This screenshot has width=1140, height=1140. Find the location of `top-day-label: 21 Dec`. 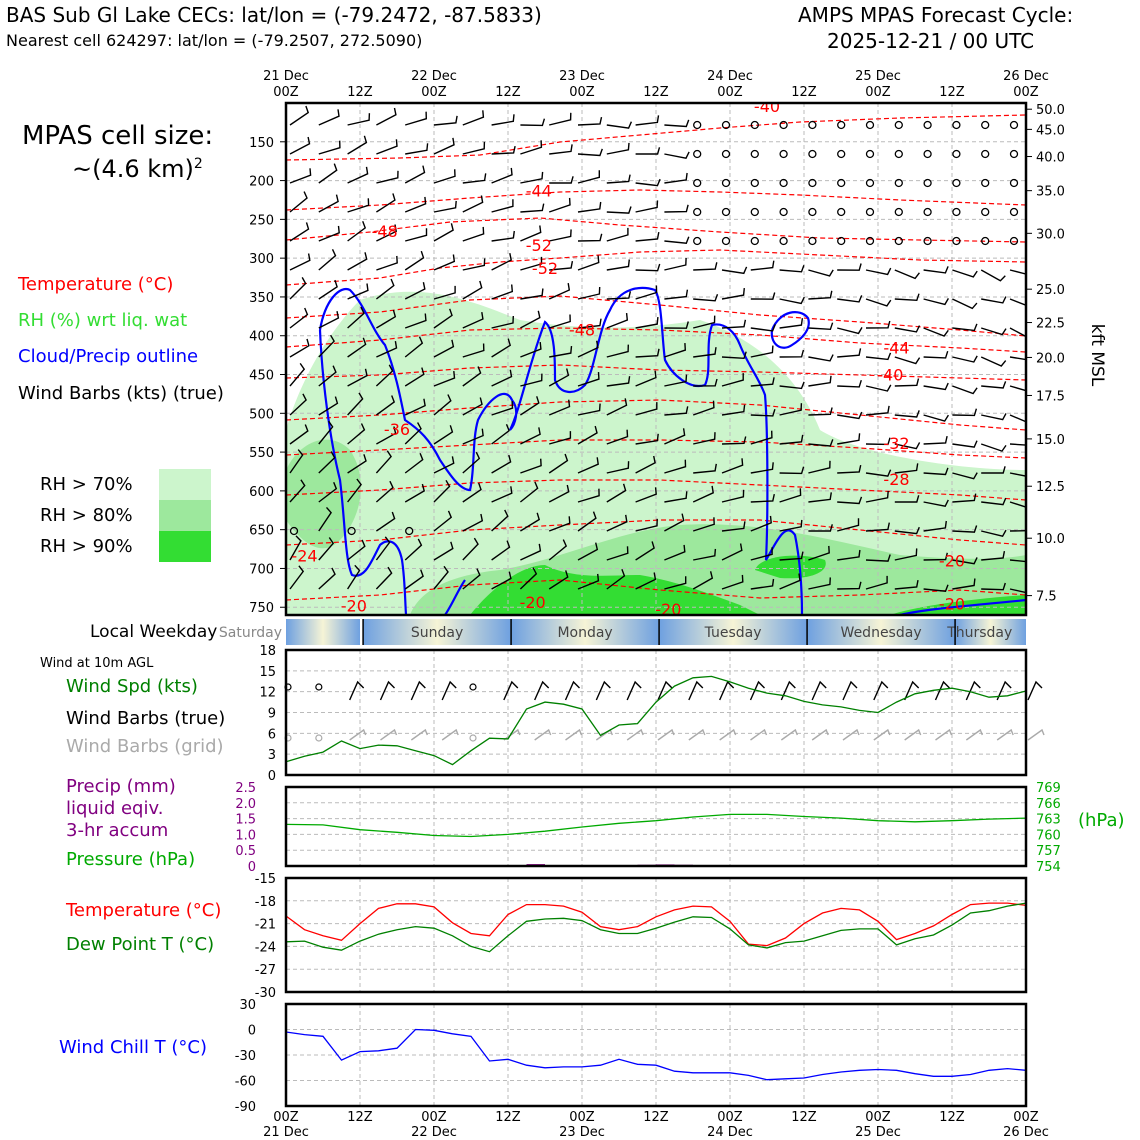

top-day-label: 21 Dec is located at coordinates (286, 76).